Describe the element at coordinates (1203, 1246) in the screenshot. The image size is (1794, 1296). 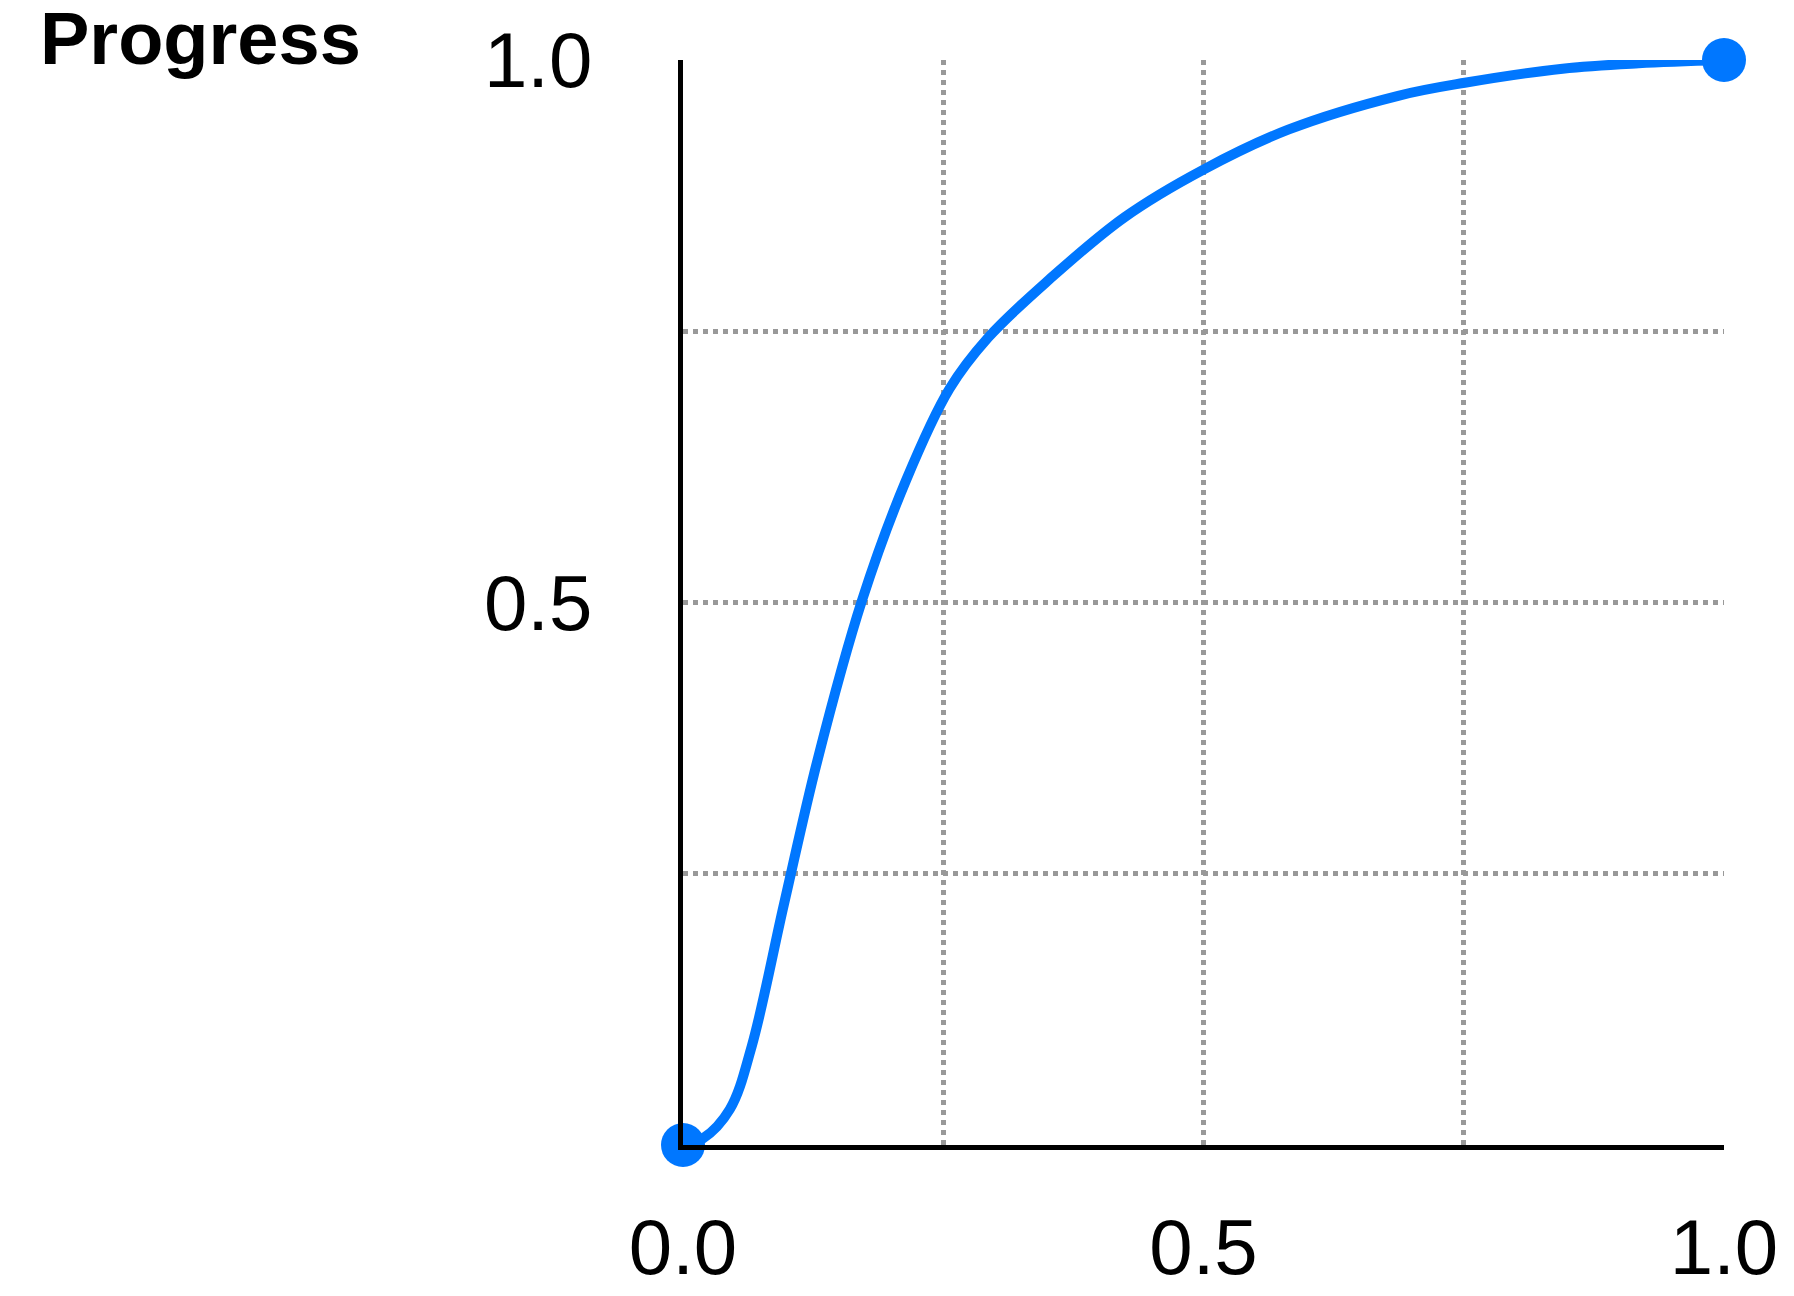
I see `x-tick-label: 0.5` at that location.